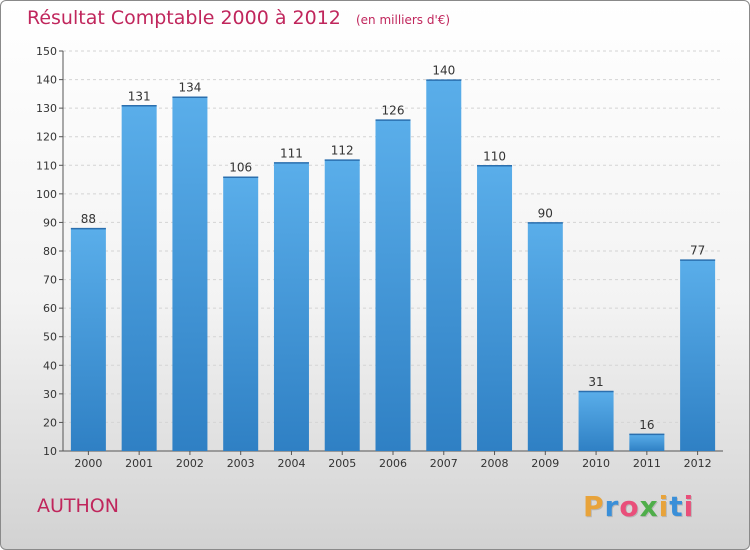  What do you see at coordinates (139, 278) in the screenshot?
I see `bar-2001` at bounding box center [139, 278].